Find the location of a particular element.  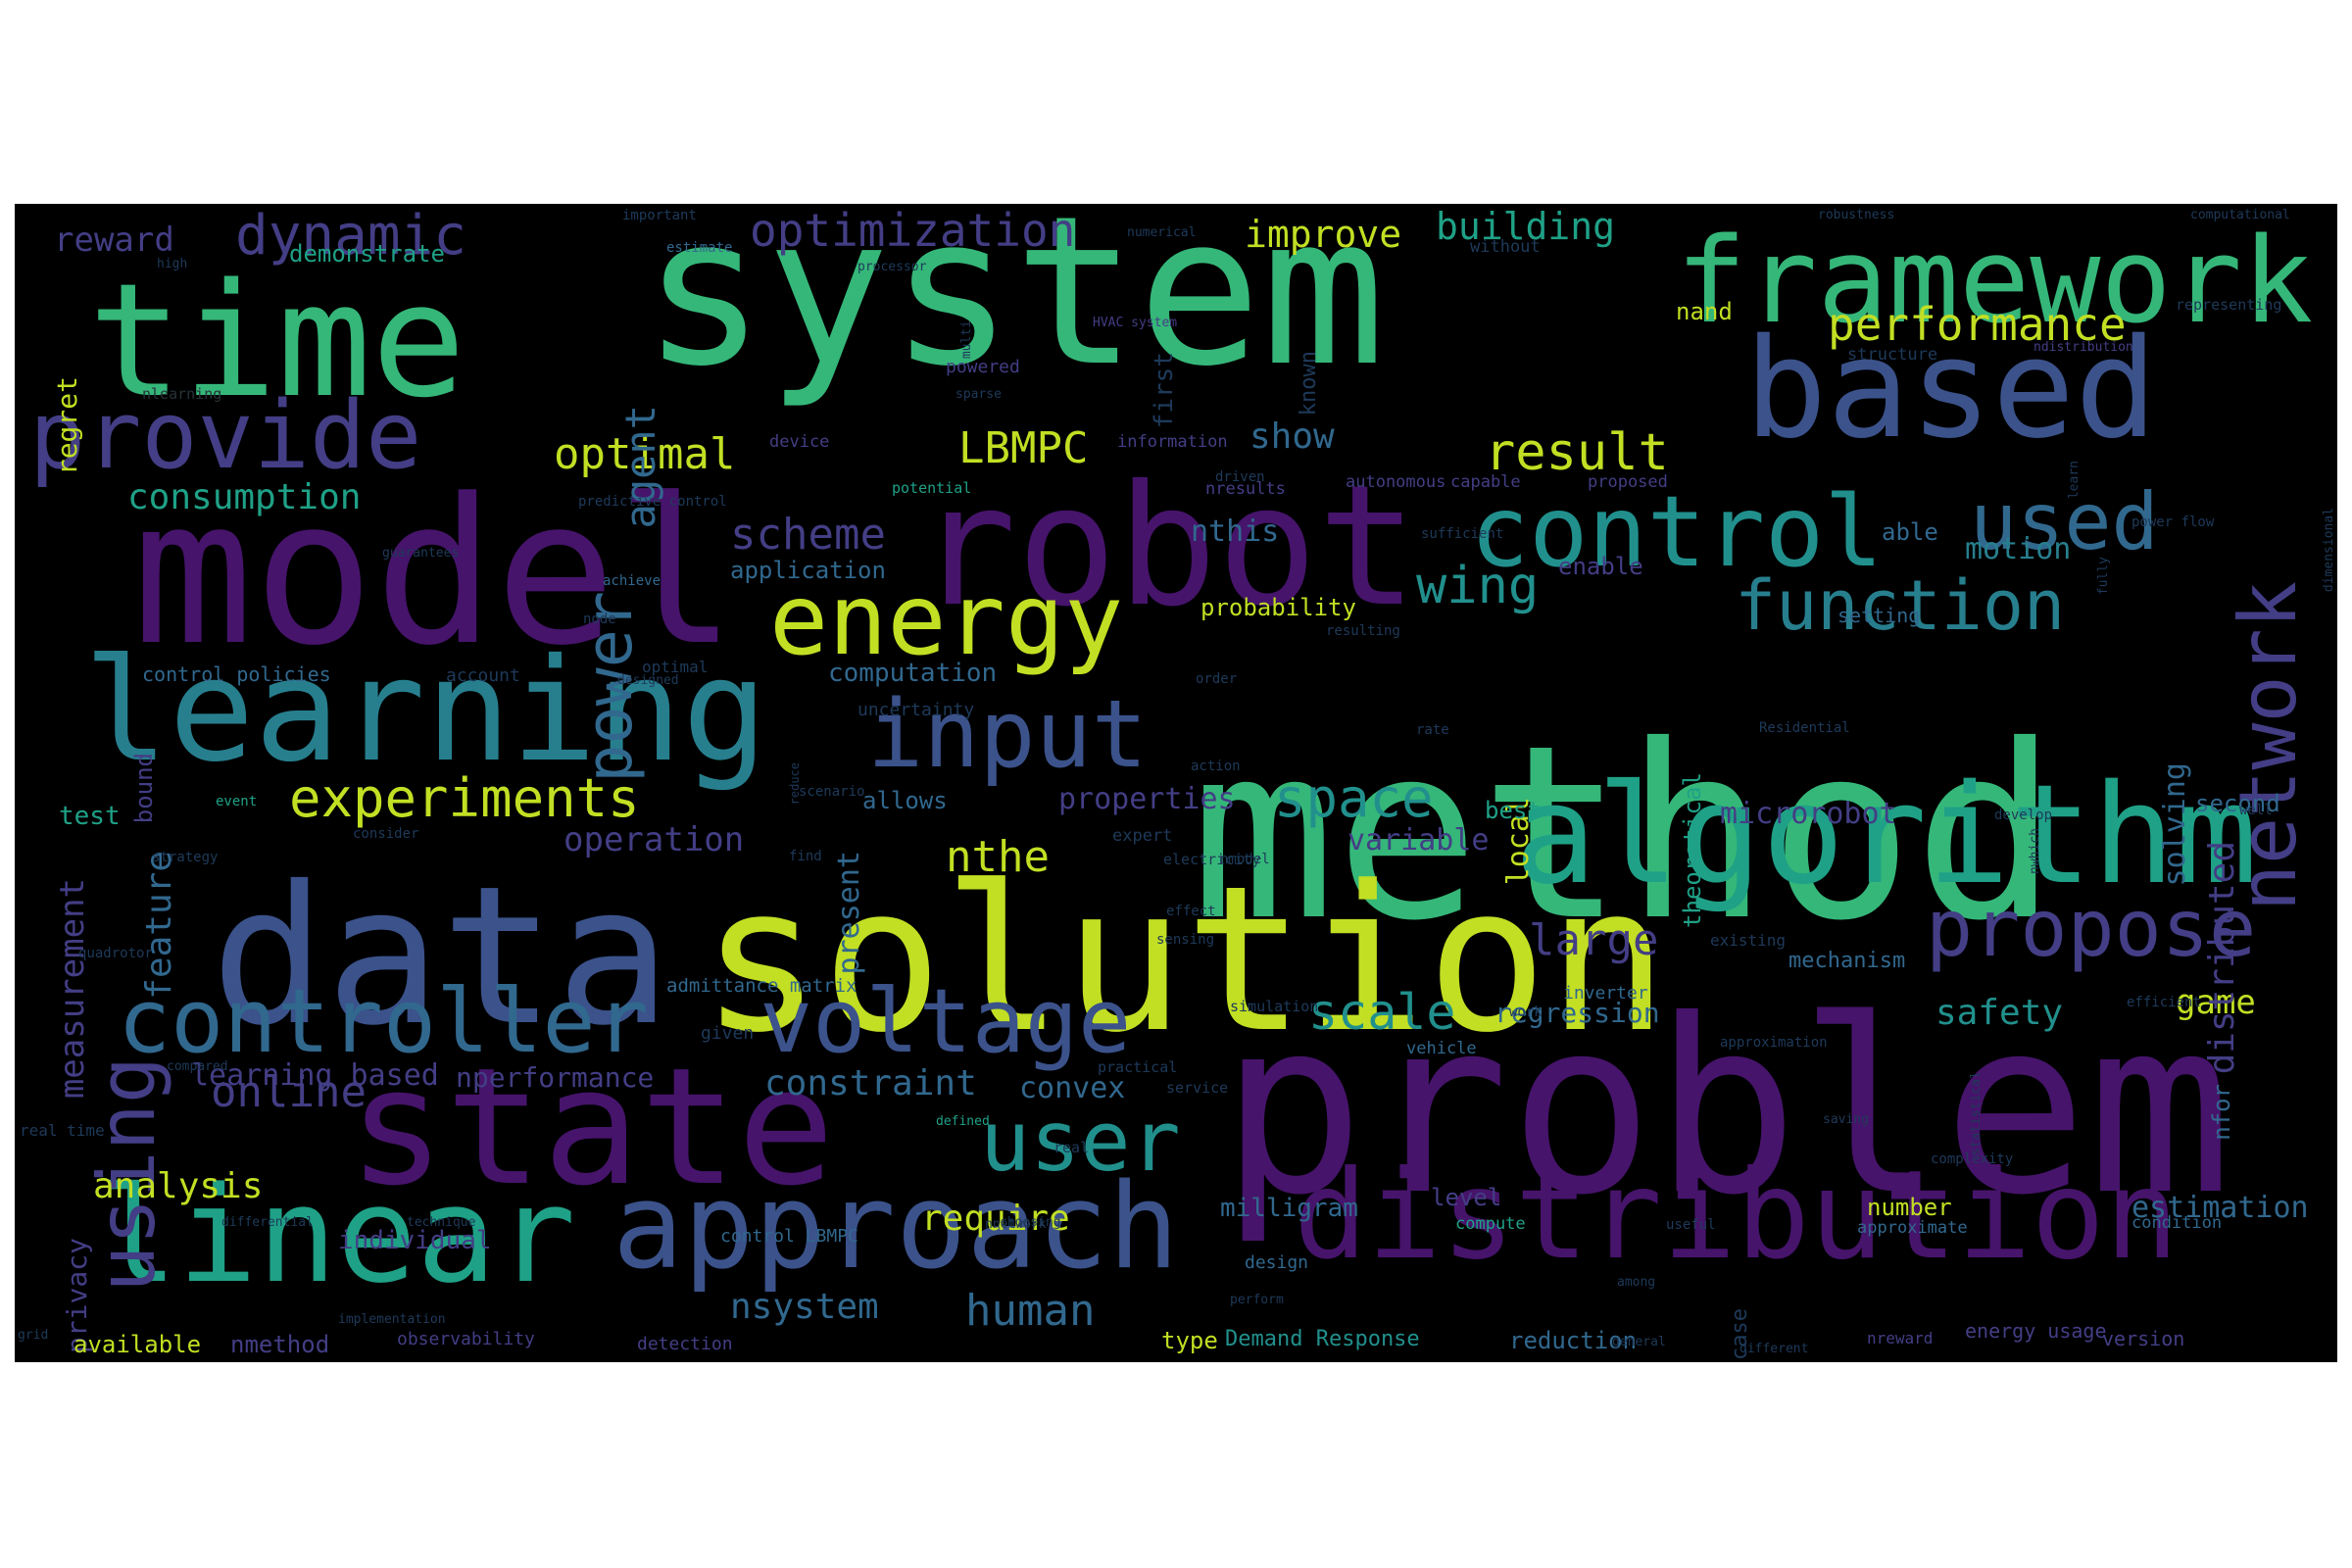

cloud-word: compute is located at coordinates (1490, 1224).